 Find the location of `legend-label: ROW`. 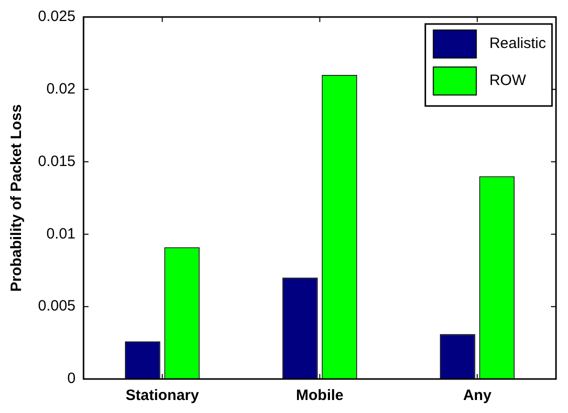

legend-label: ROW is located at coordinates (508, 81).